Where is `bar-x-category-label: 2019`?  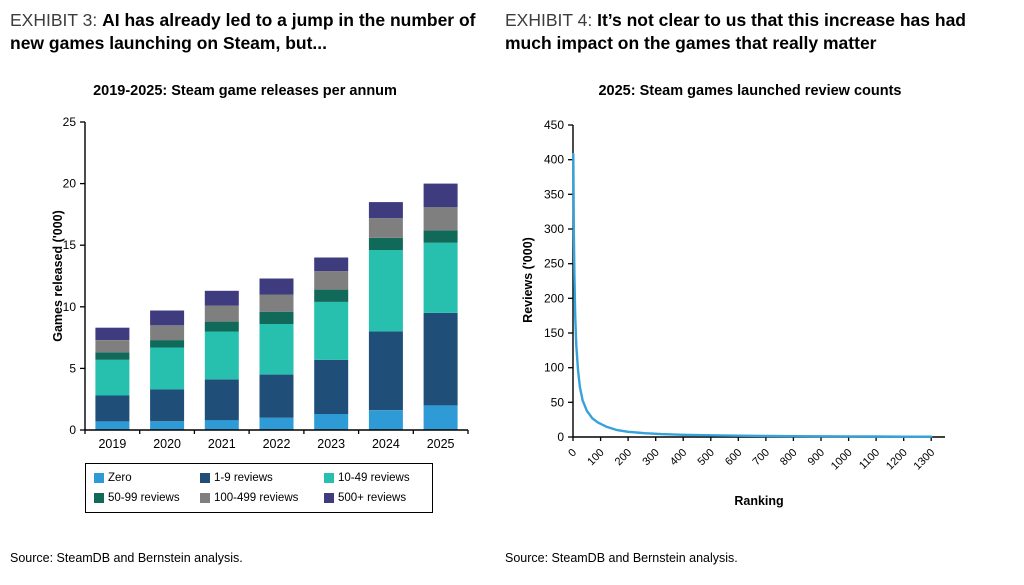 bar-x-category-label: 2019 is located at coordinates (112, 444).